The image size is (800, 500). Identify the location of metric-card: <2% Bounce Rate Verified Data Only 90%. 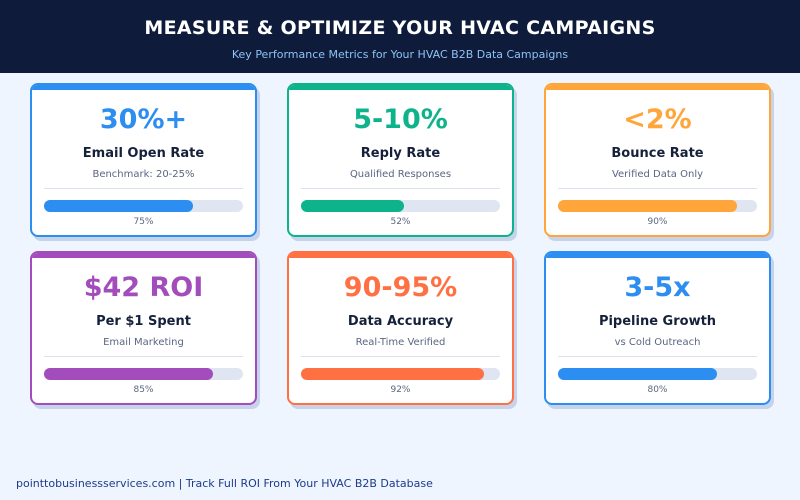
(657, 160).